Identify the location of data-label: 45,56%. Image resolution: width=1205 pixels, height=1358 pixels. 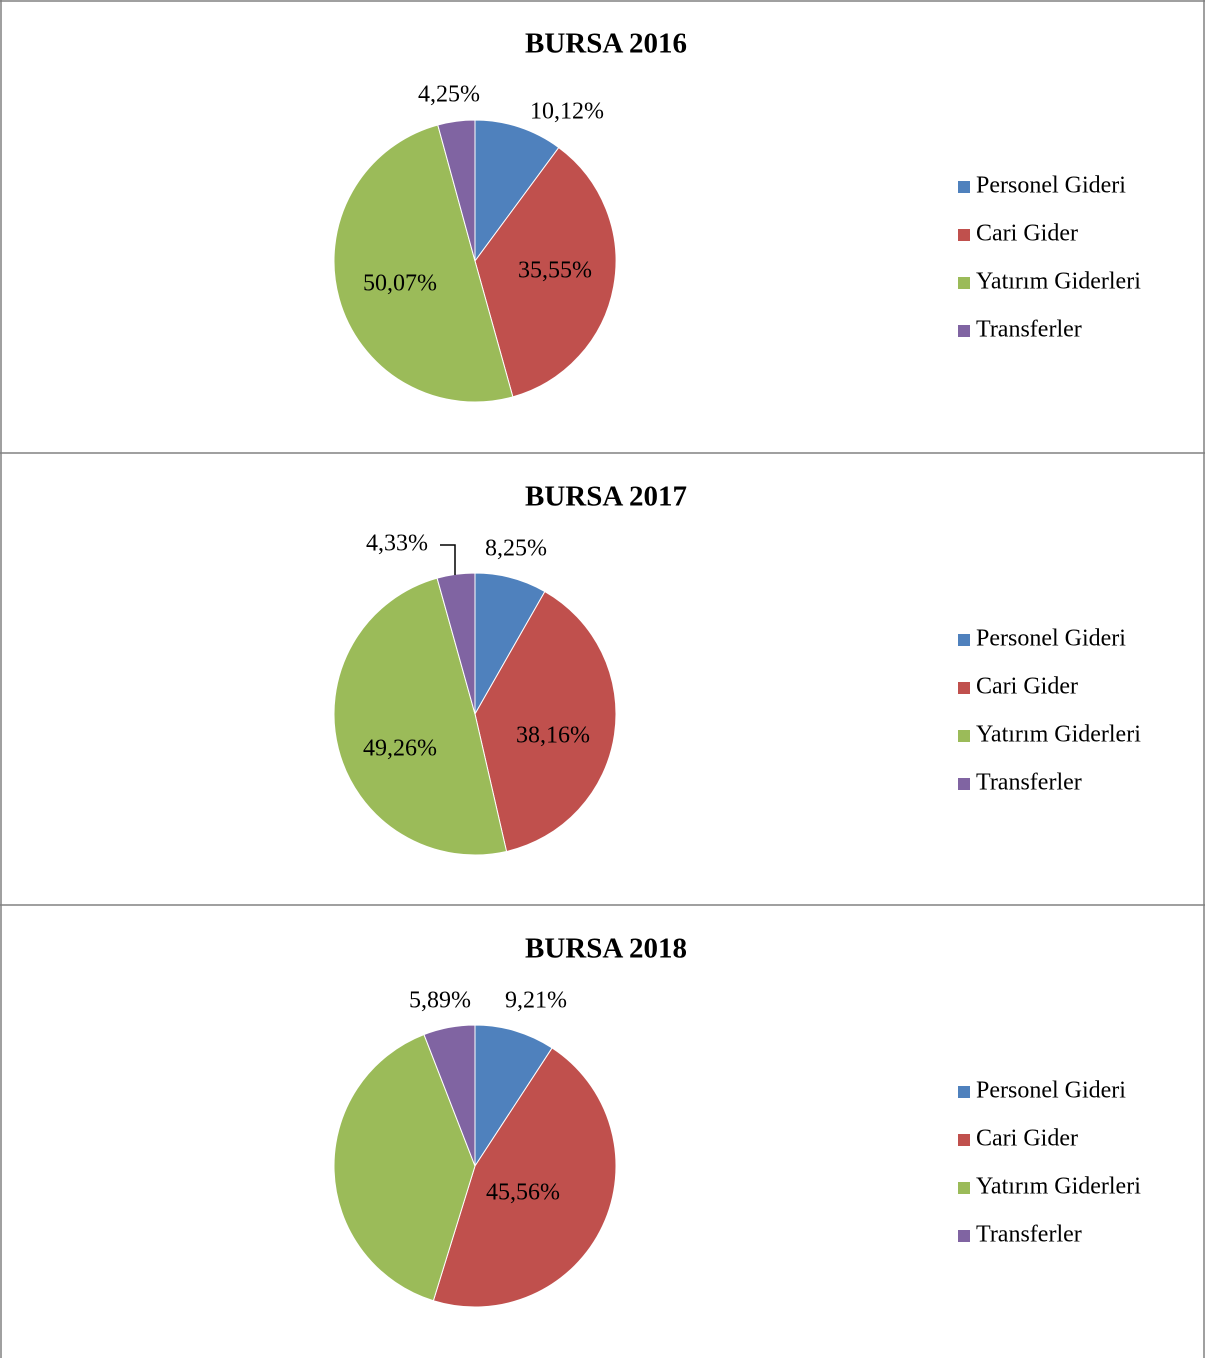
(523, 1193).